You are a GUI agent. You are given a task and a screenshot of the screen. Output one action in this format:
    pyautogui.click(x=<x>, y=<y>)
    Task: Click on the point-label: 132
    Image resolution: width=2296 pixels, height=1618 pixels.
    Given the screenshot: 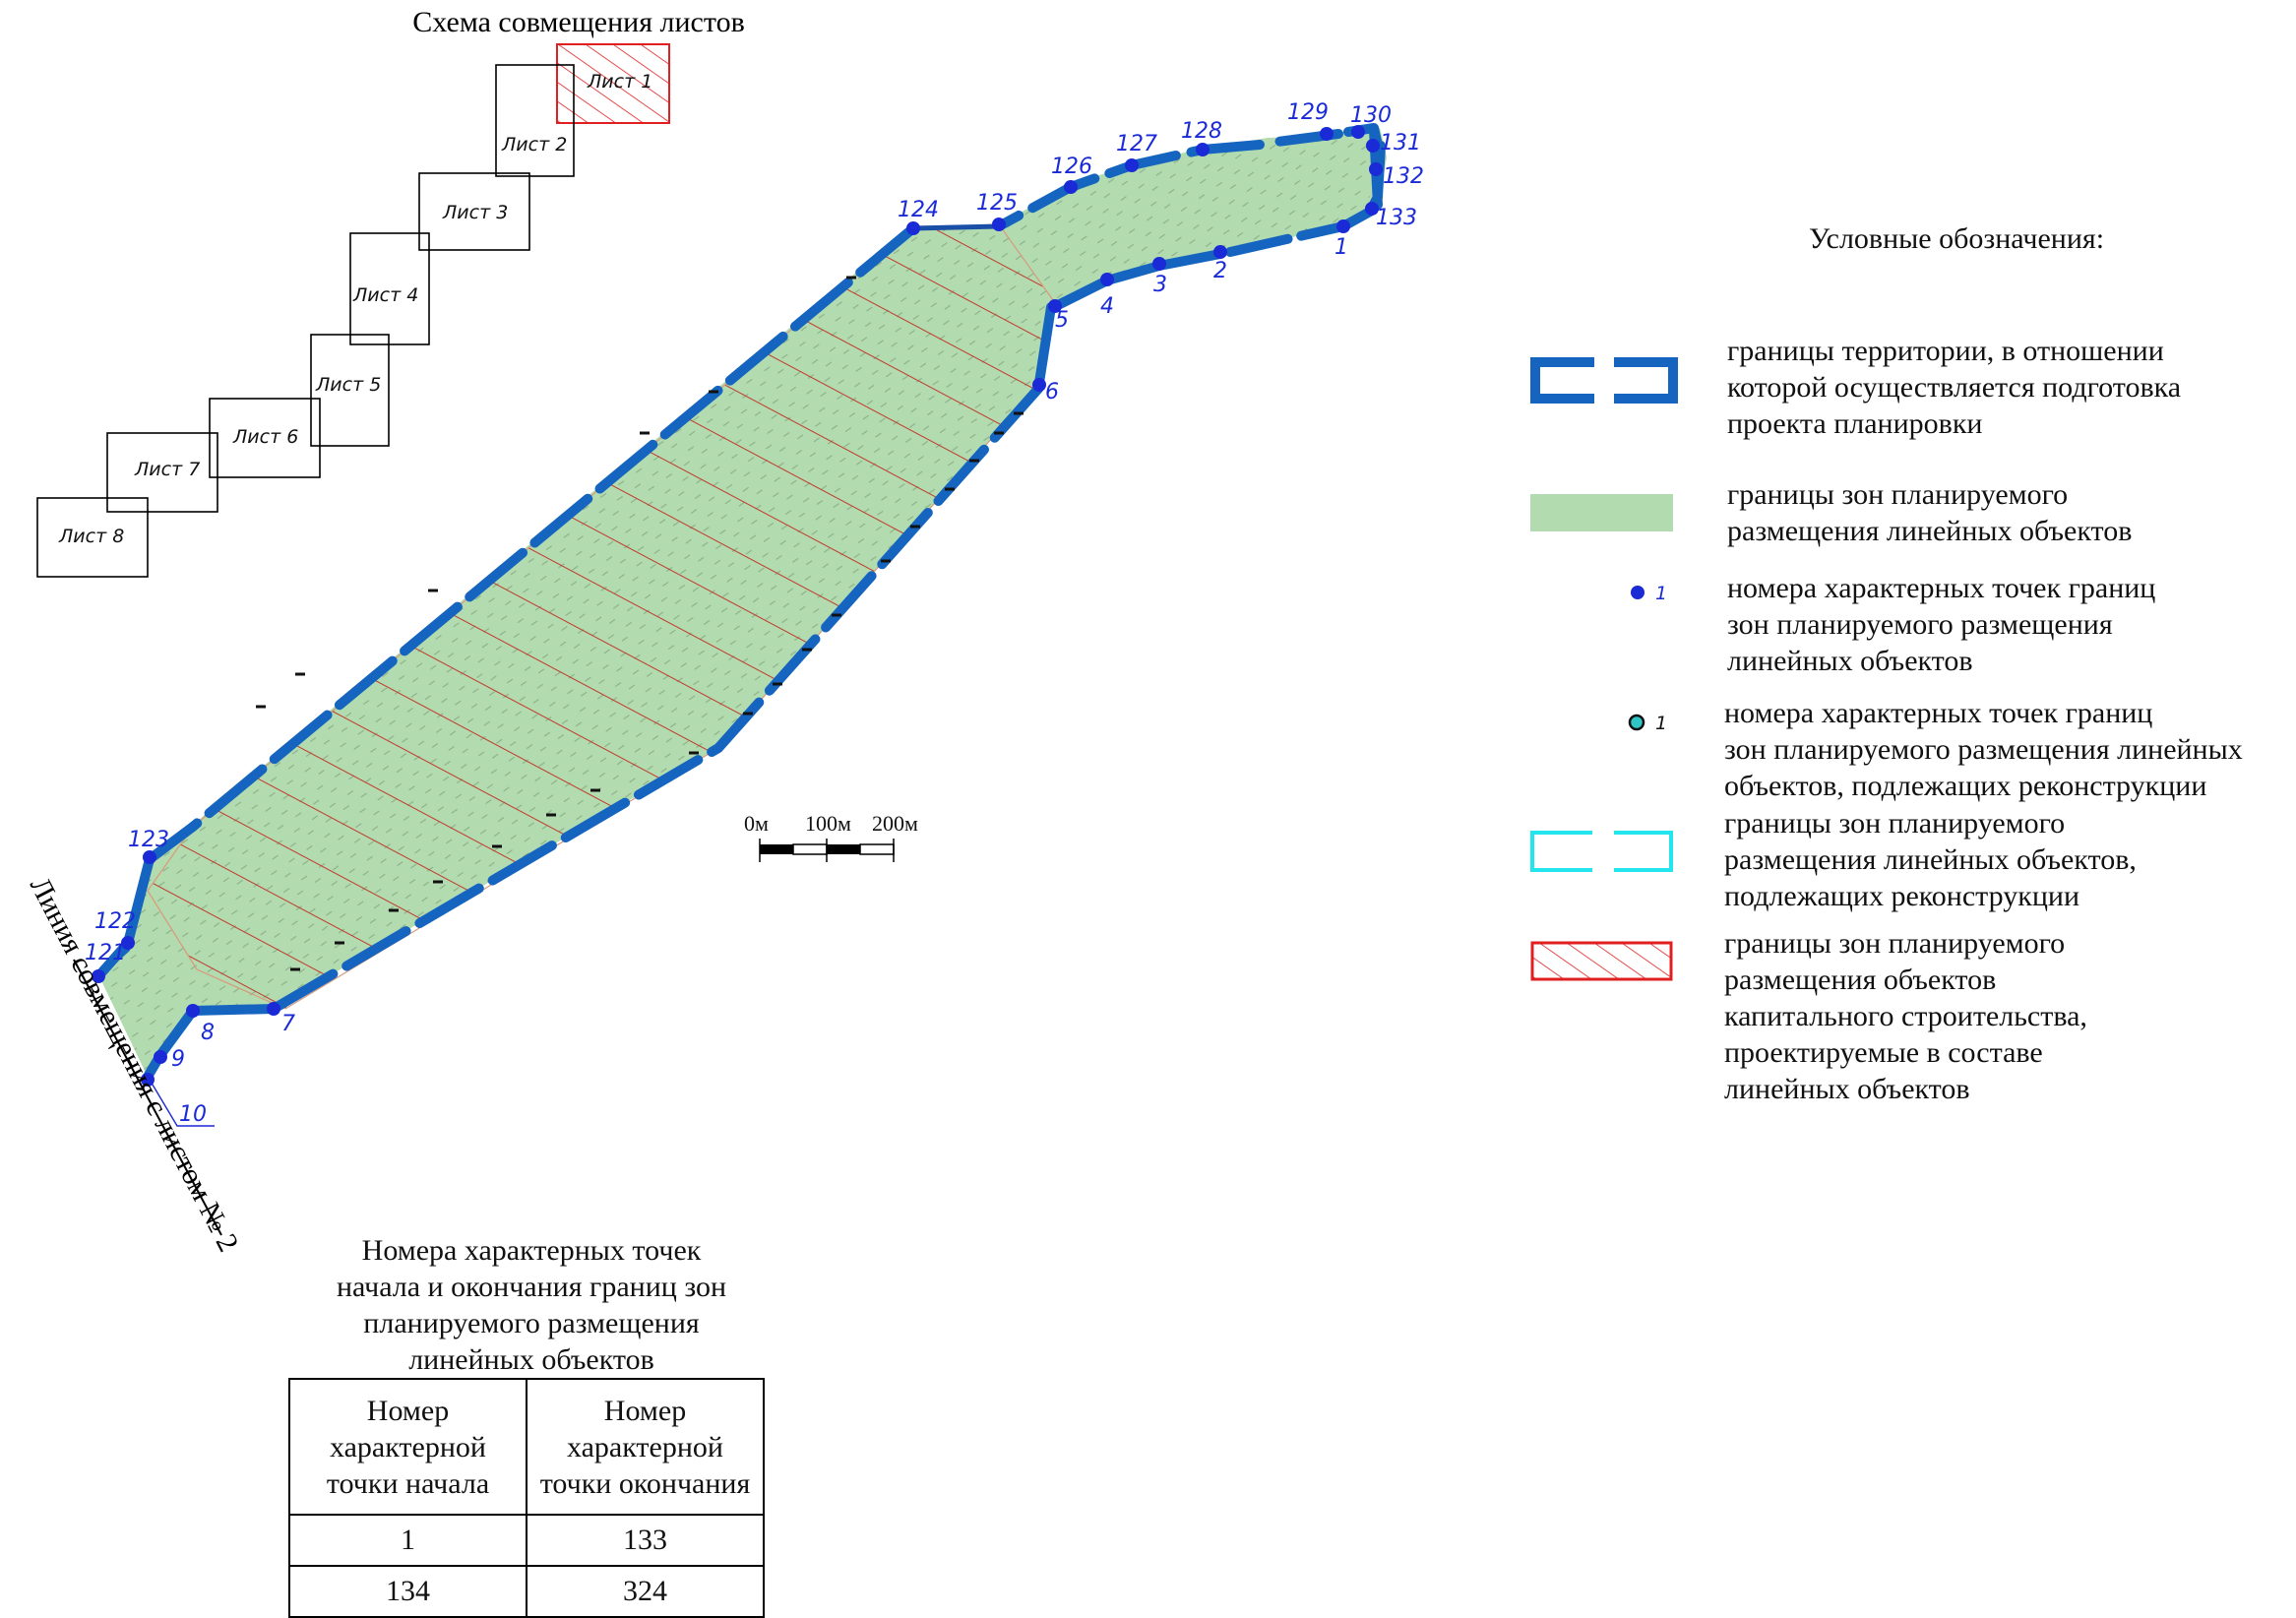 What is the action you would take?
    pyautogui.click(x=1404, y=176)
    